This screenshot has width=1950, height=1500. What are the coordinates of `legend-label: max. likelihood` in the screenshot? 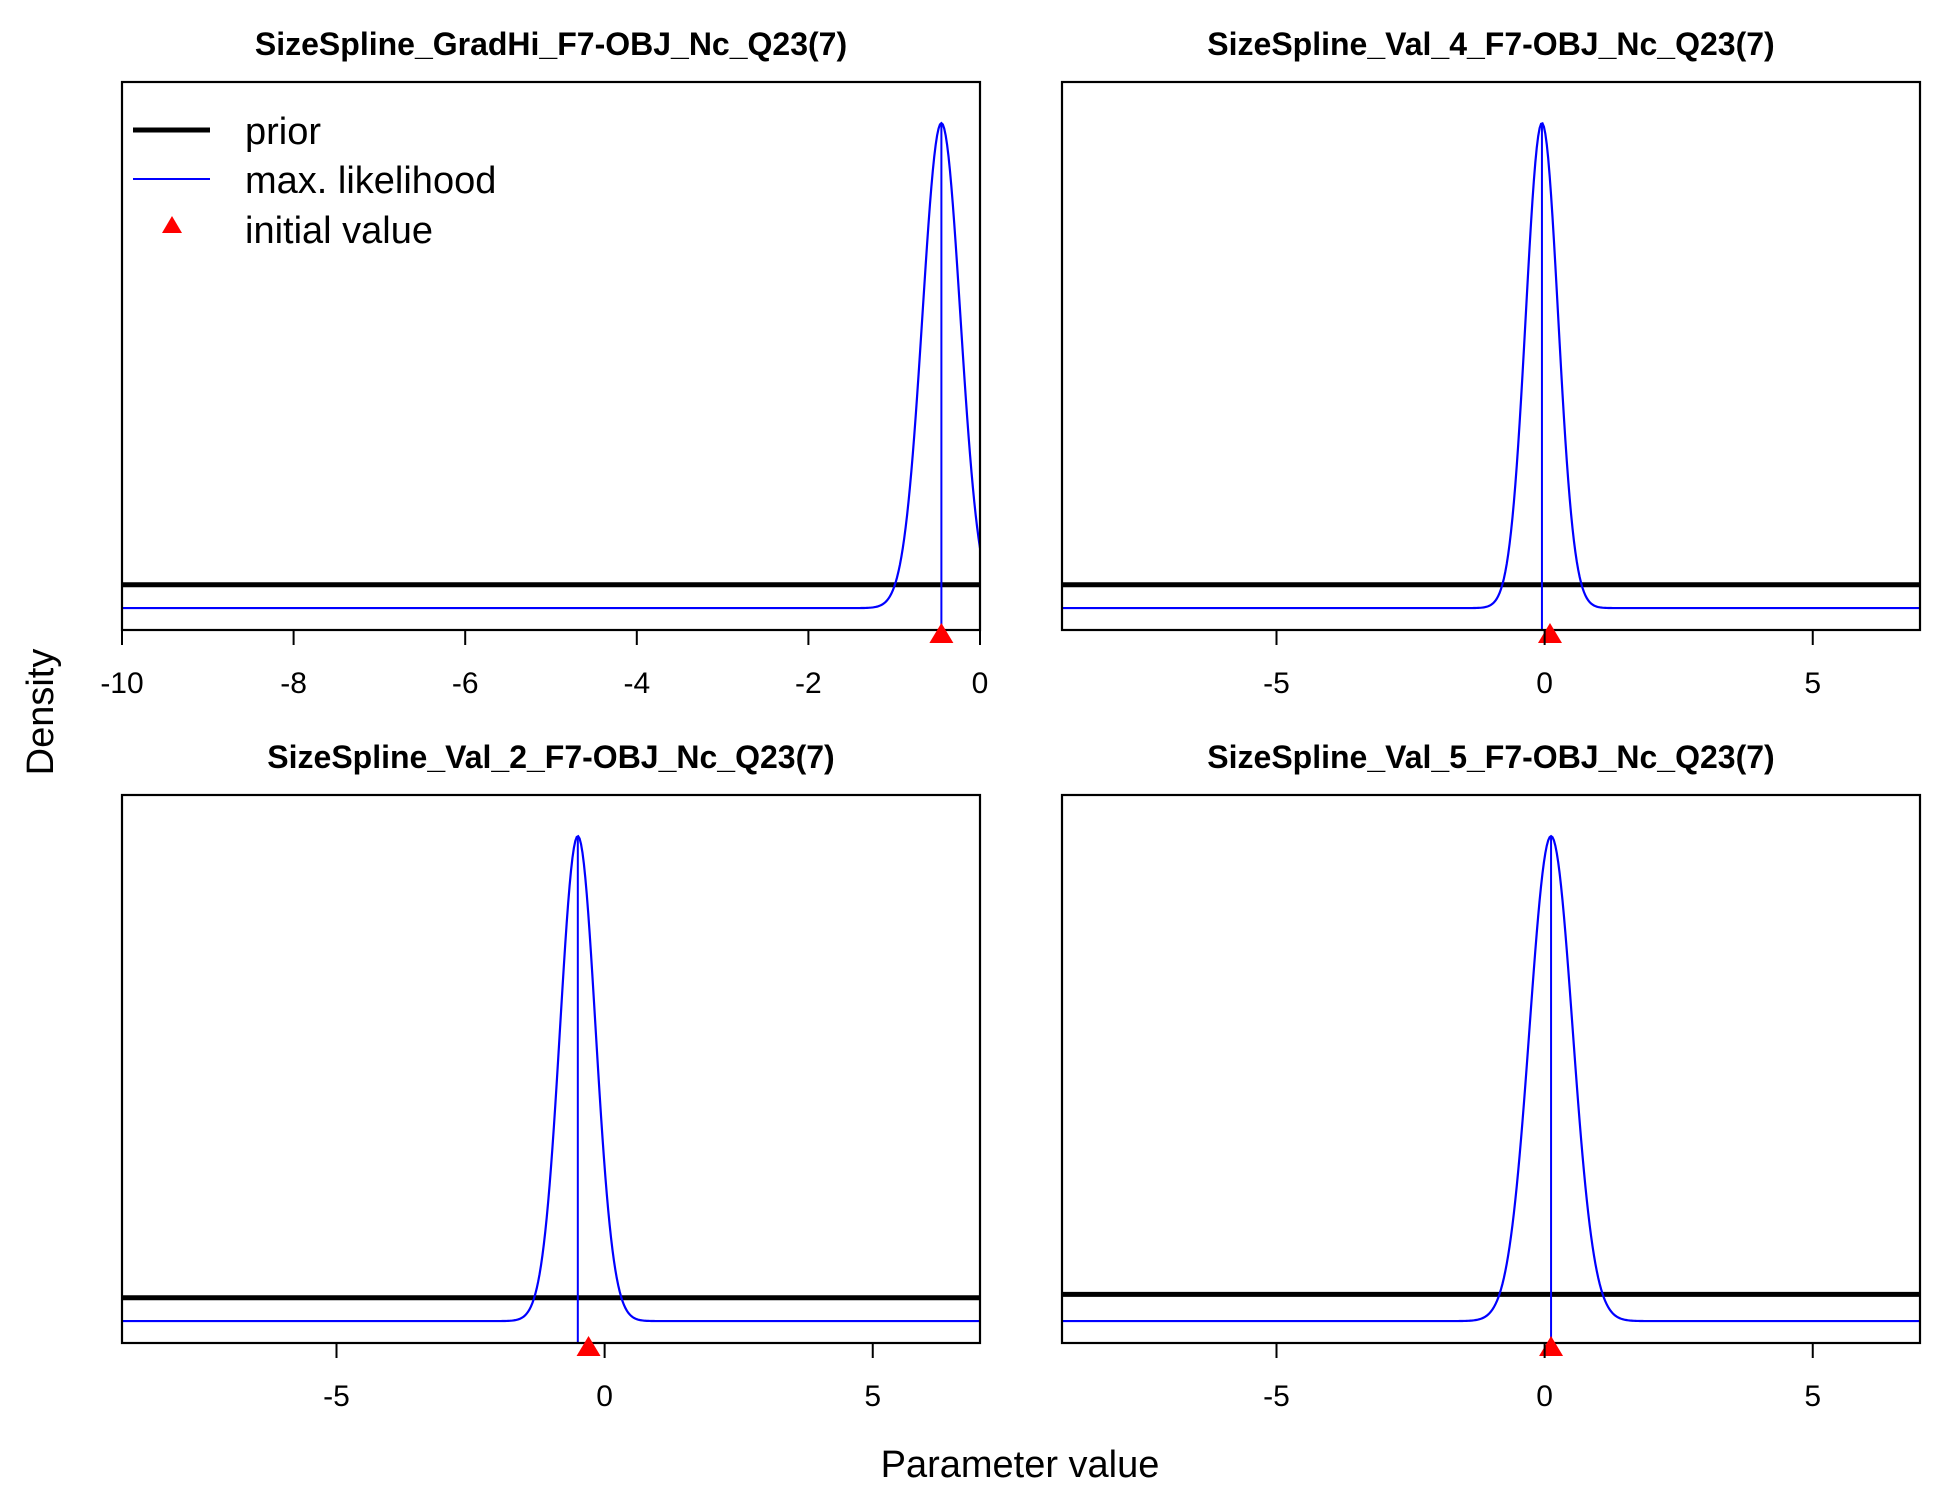 It's located at (370, 181).